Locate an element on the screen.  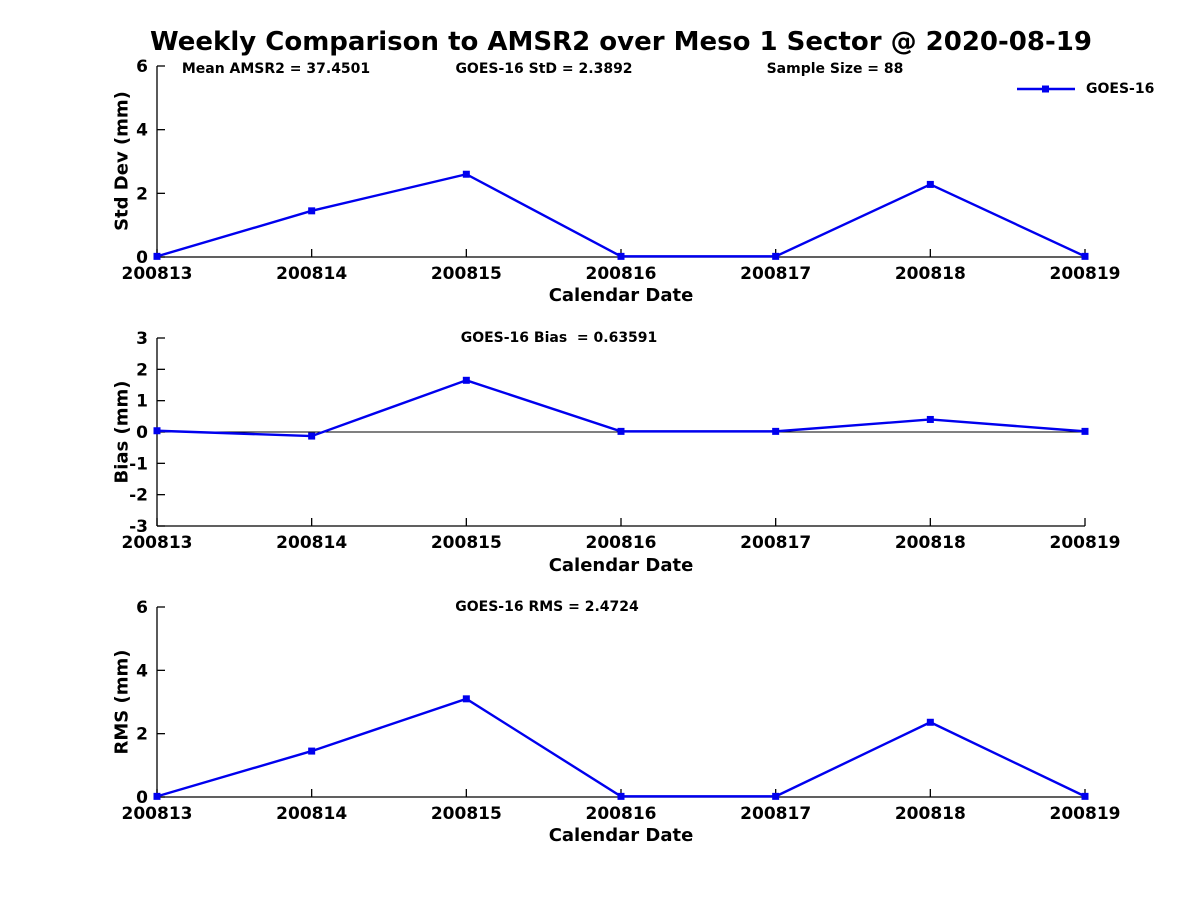
y-tick-label: -2 is located at coordinates (138, 496).